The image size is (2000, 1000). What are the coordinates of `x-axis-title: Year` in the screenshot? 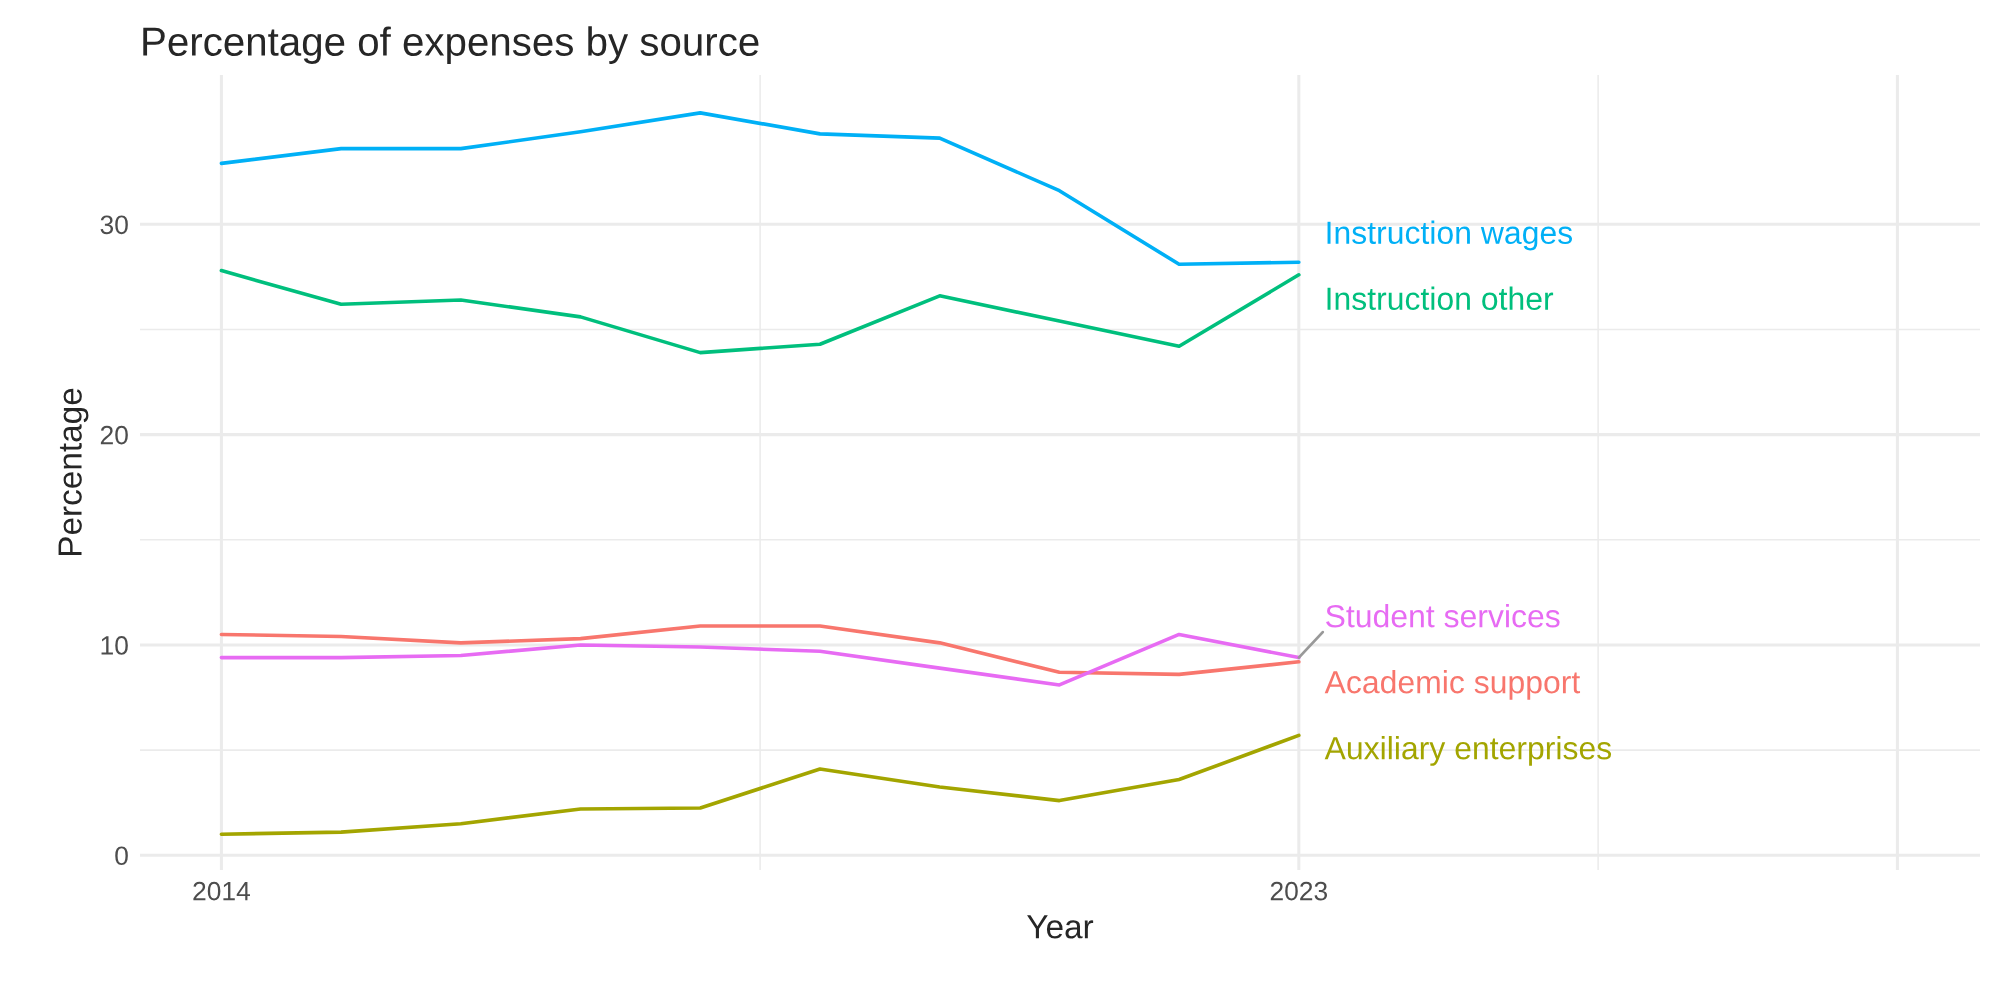 It's located at (1060, 927).